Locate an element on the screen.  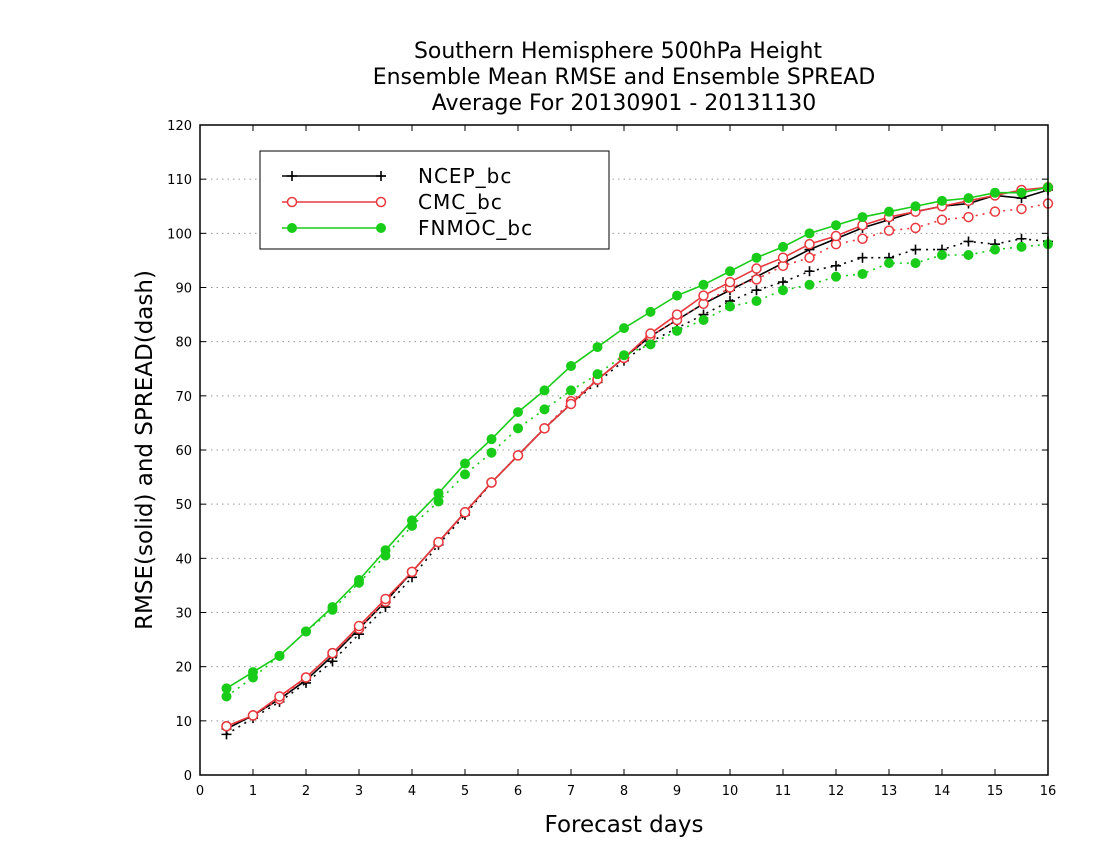
x-tick-label: 14 is located at coordinates (942, 791).